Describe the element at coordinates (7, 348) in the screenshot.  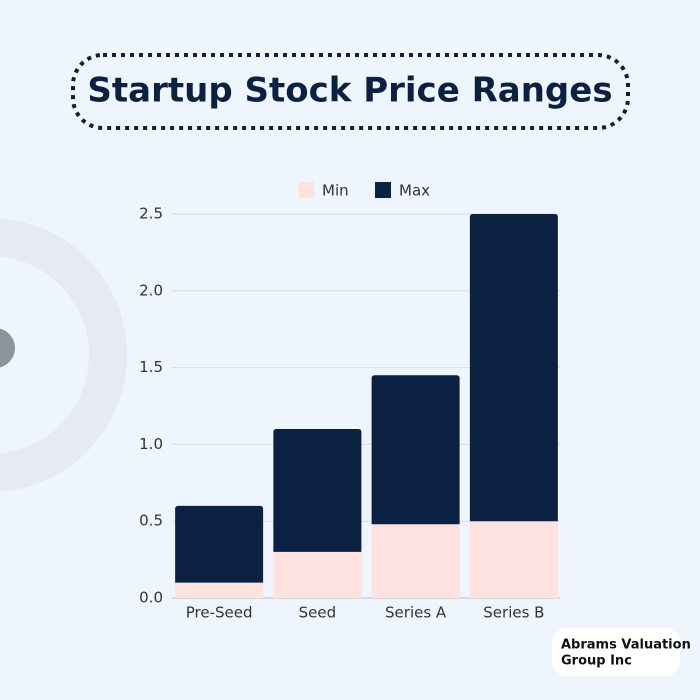
I see `decor-dot` at that location.